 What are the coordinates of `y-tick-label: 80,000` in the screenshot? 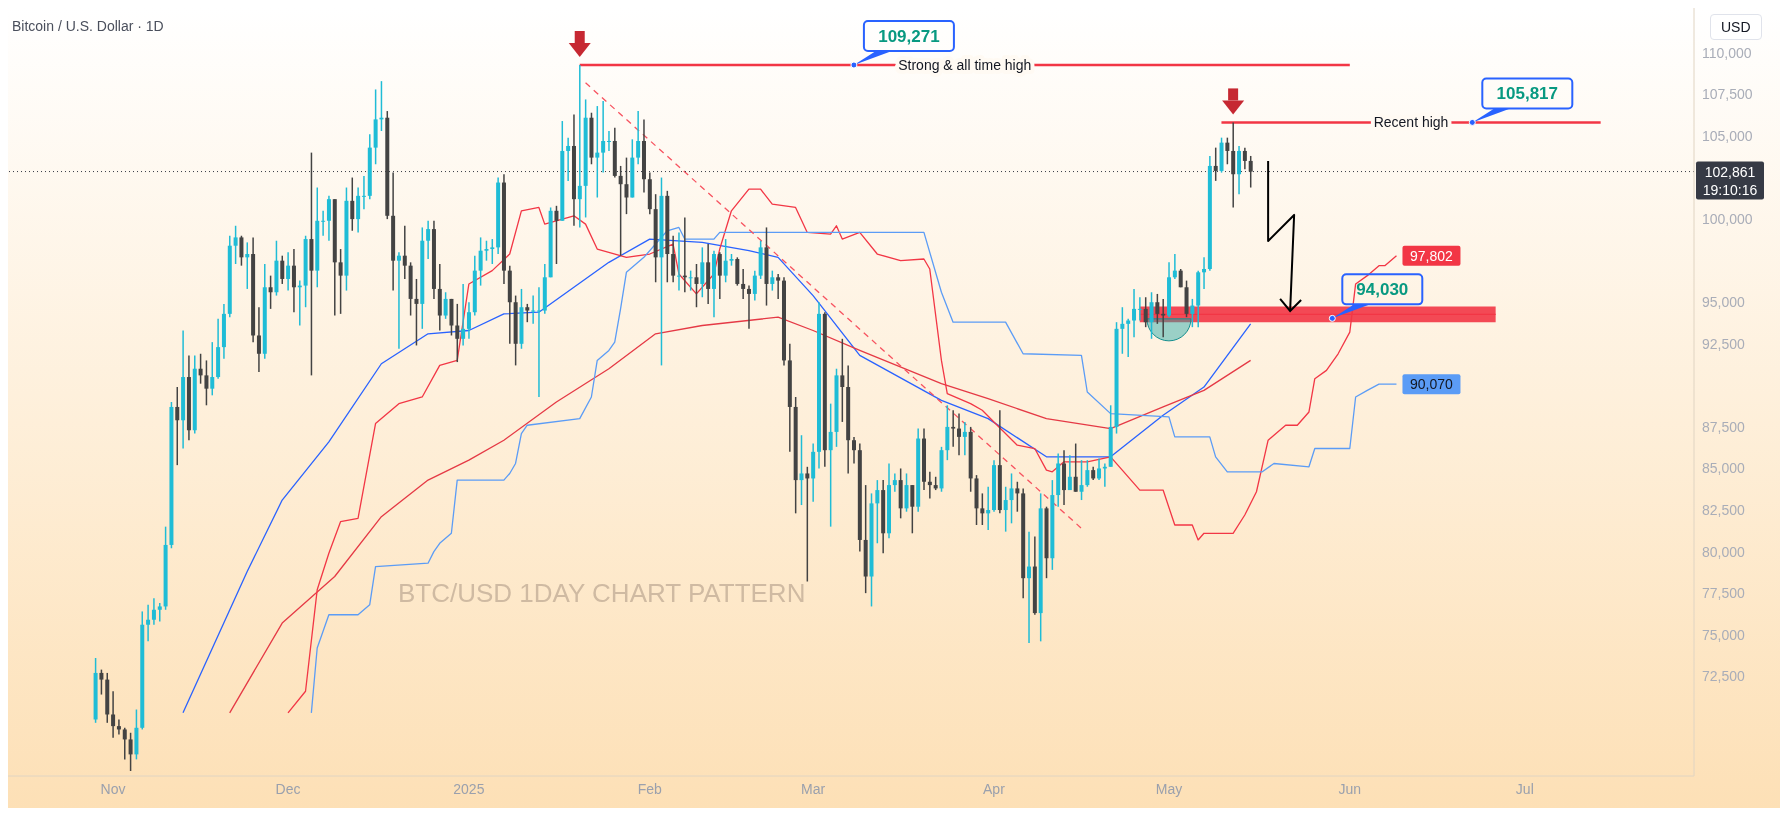 It's located at (1724, 551).